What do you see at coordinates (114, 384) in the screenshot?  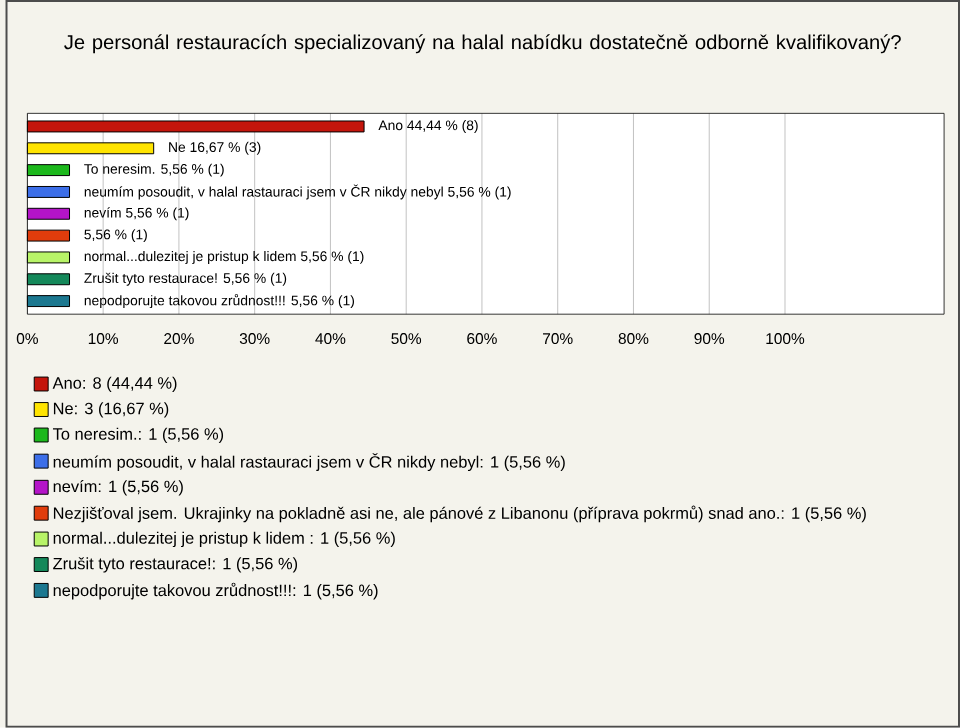 I see `legend-label: Ano: 8 (44,44 %)` at bounding box center [114, 384].